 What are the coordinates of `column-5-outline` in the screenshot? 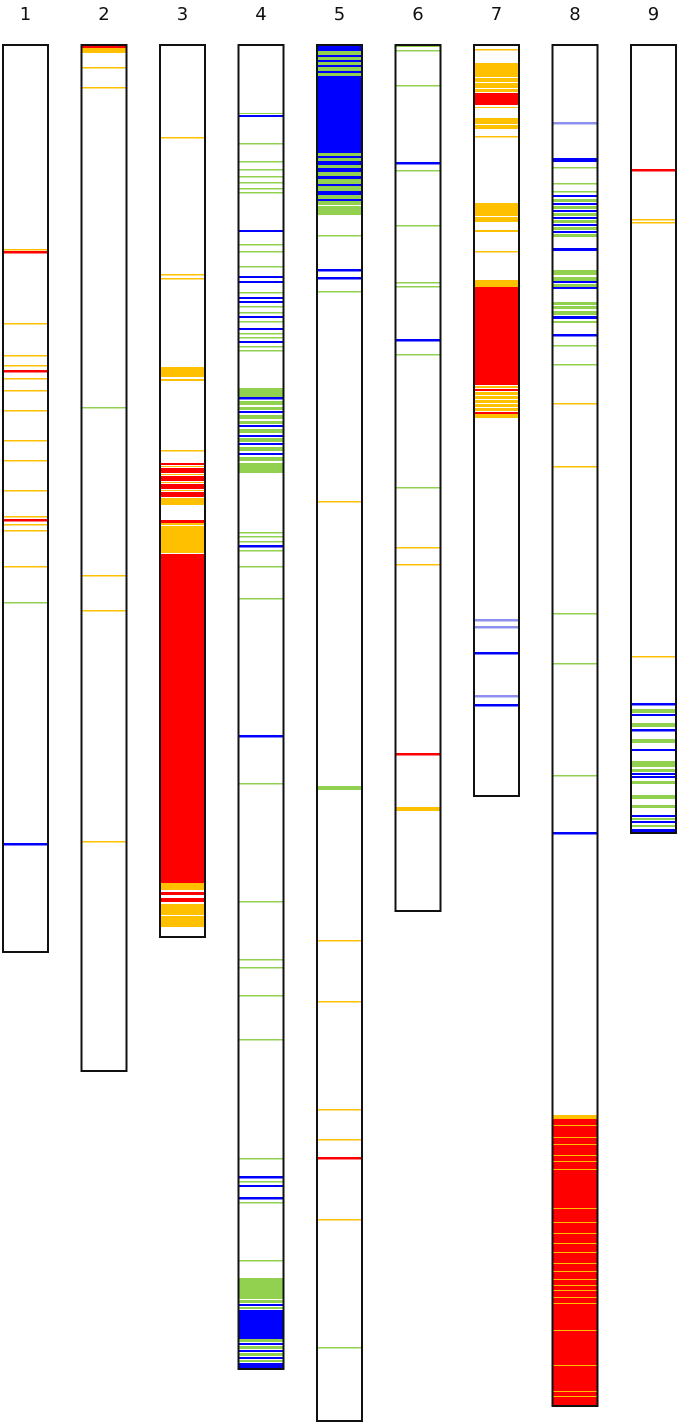 It's located at (339, 733).